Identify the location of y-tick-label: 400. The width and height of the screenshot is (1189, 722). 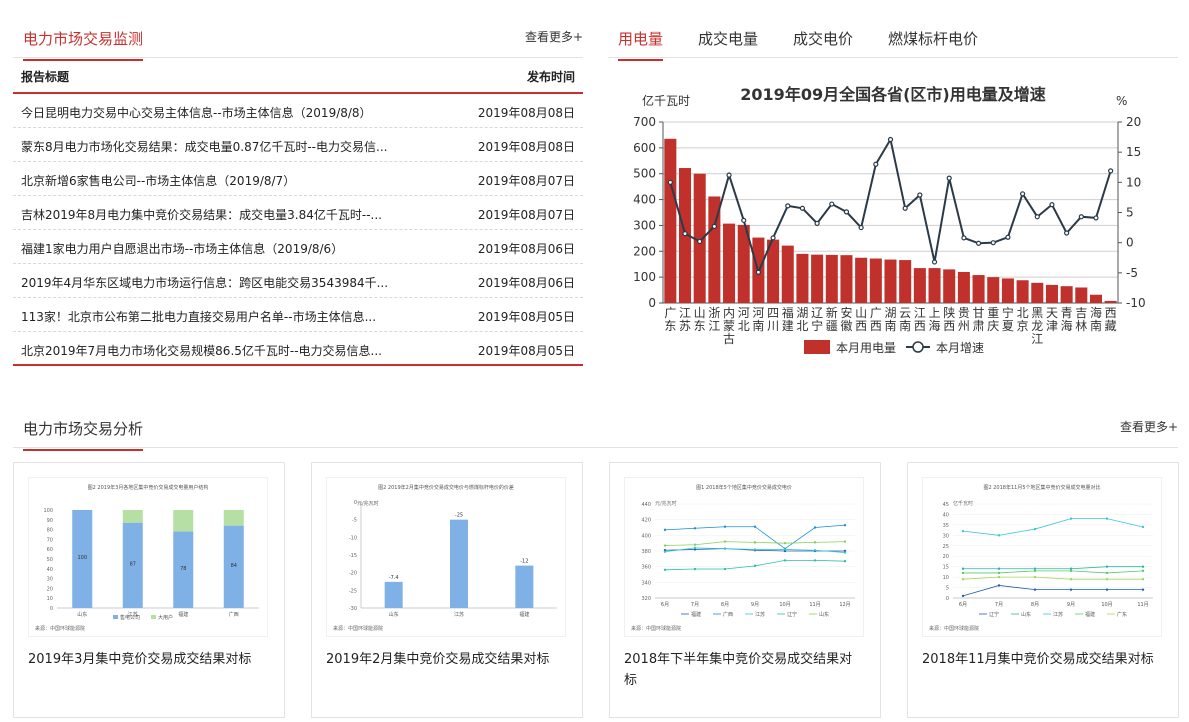
(644, 200).